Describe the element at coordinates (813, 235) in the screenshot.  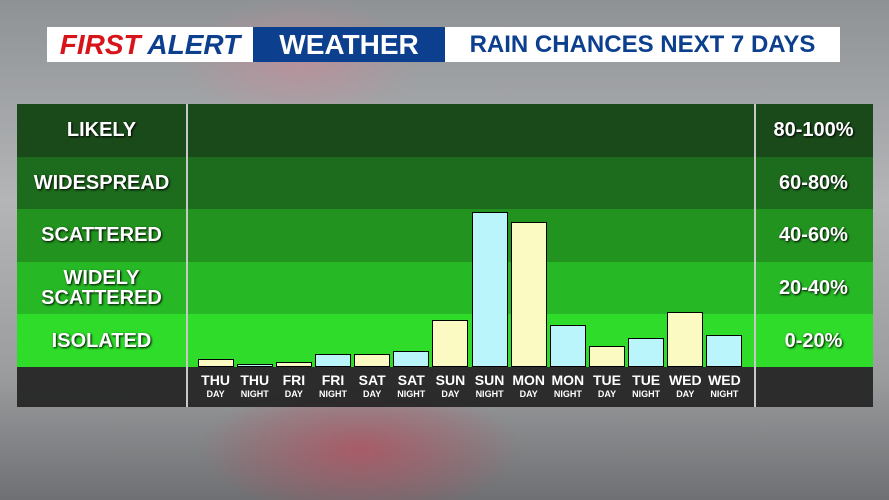
I see `band-range: 40-60%` at that location.